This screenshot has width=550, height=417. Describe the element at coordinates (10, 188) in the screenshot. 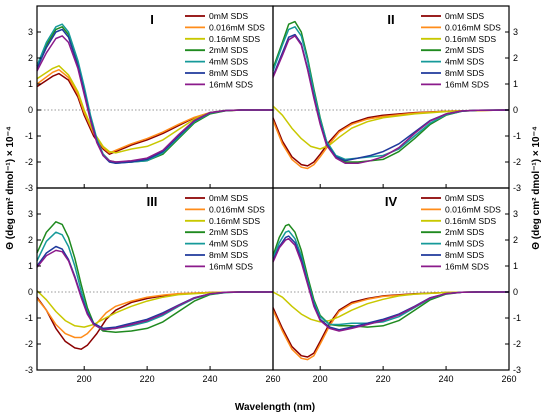

I see `y-axis-label-left: Θ (deg cm² dmol⁻¹) × 10⁻⁴` at that location.